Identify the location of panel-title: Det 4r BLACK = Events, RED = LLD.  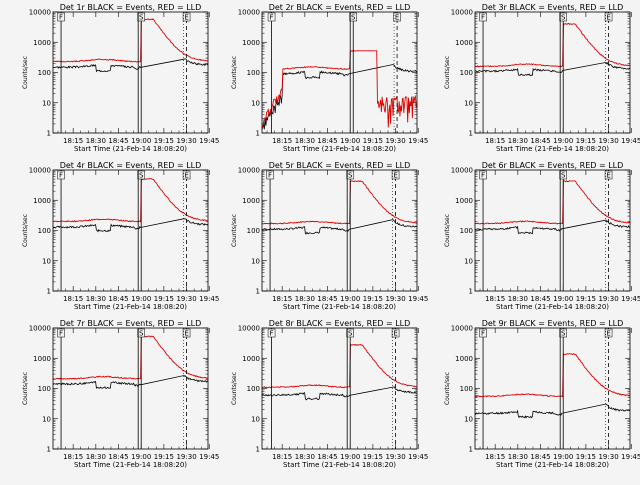
(131, 165).